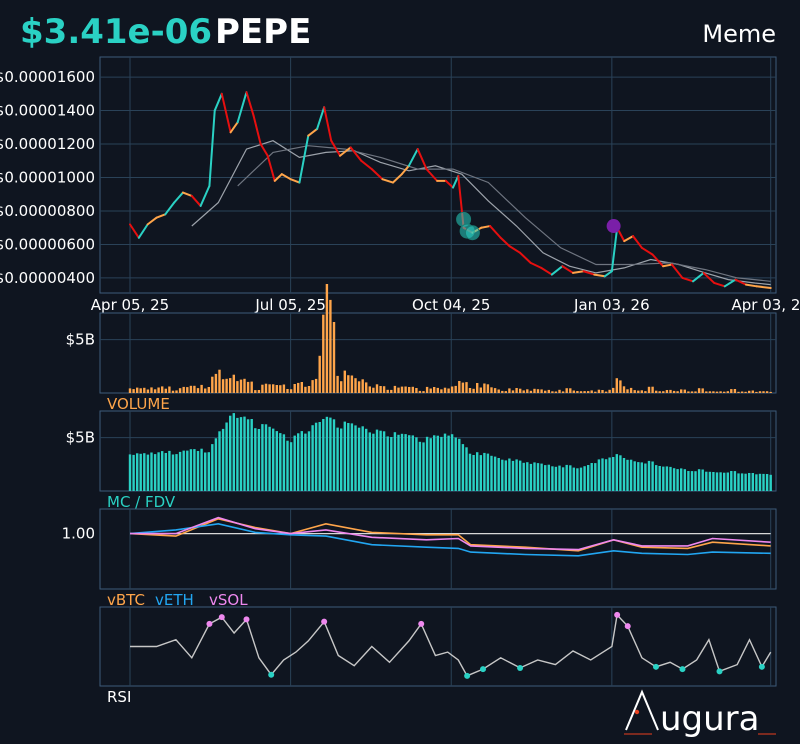  What do you see at coordinates (119, 697) in the screenshot?
I see `rsi-label: RSI` at bounding box center [119, 697].